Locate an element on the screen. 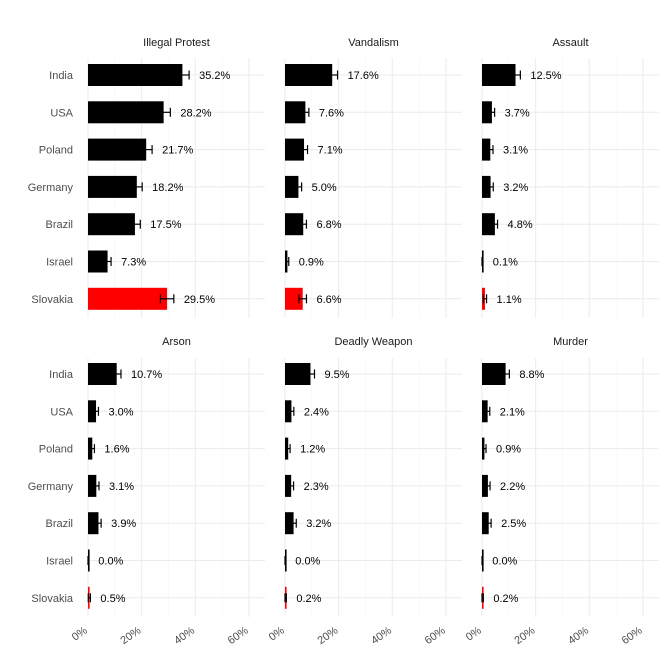 The width and height of the screenshot is (672, 672). data-label: 0.9% is located at coordinates (508, 450).